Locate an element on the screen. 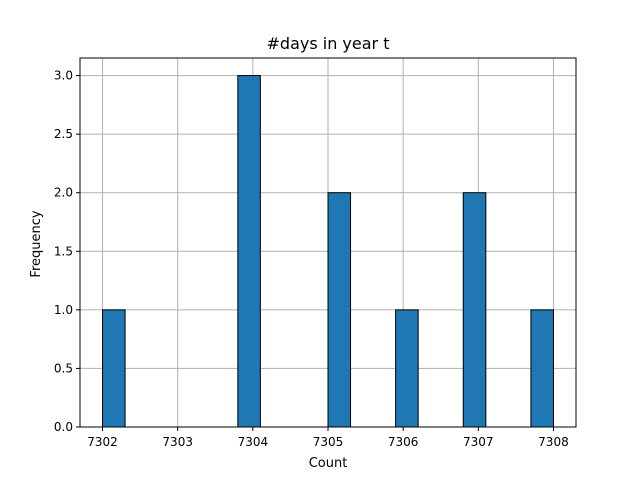  x-axis-ticks: 7302 7303 7304 7305 7306 7307 7308 is located at coordinates (328, 438).